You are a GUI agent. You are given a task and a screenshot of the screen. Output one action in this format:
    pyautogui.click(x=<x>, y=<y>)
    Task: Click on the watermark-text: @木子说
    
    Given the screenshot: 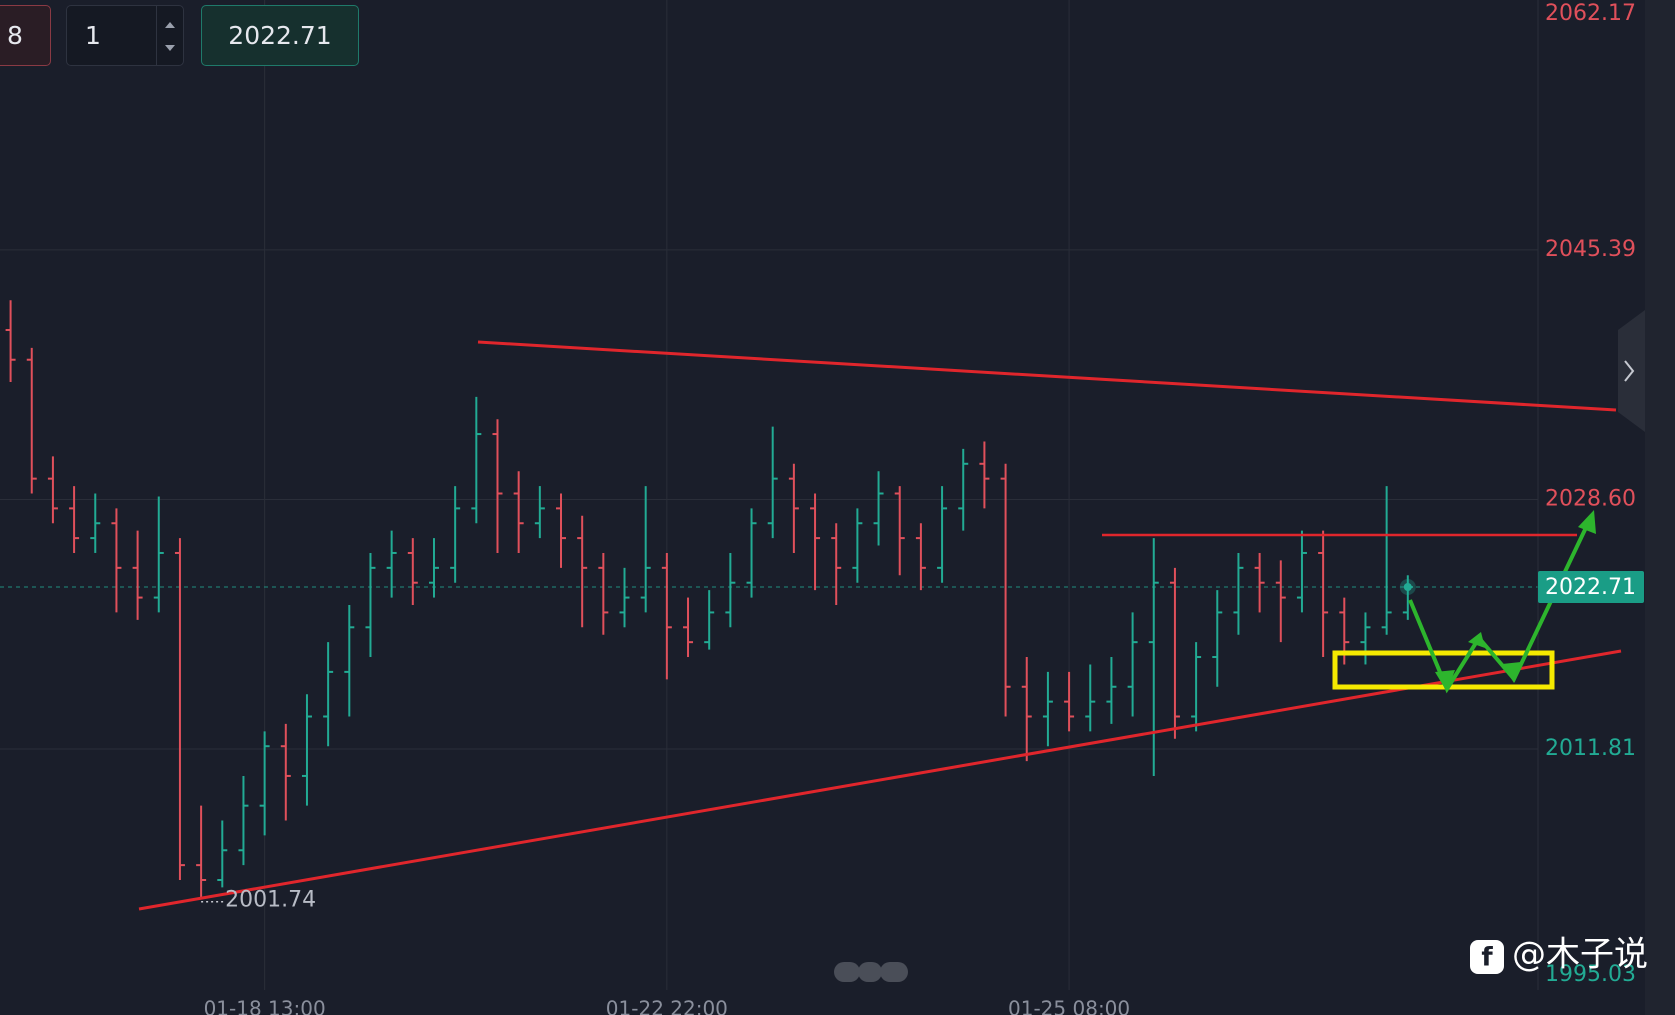 What is the action you would take?
    pyautogui.click(x=1580, y=955)
    